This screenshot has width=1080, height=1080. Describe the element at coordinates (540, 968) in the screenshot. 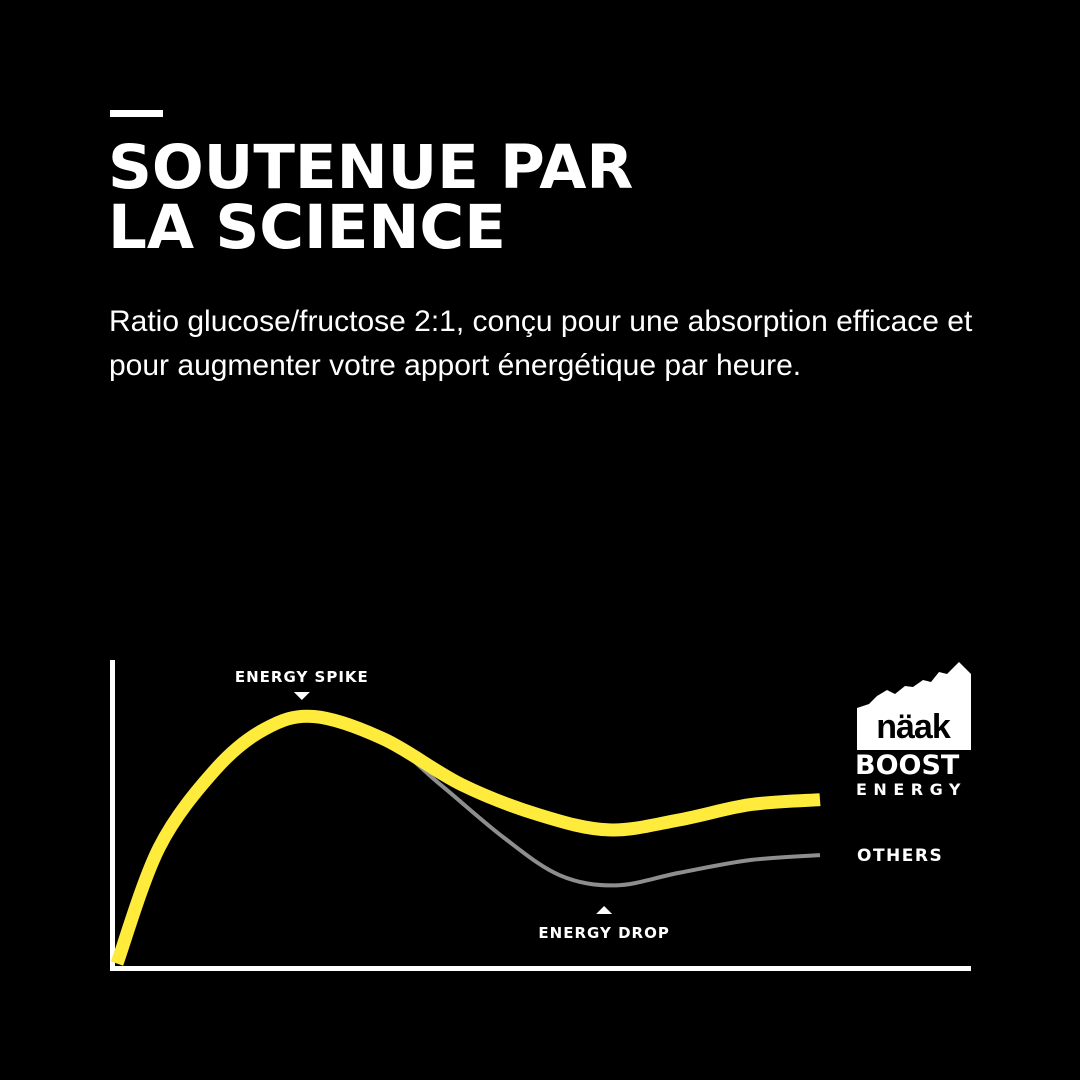

I see `x-axis` at that location.